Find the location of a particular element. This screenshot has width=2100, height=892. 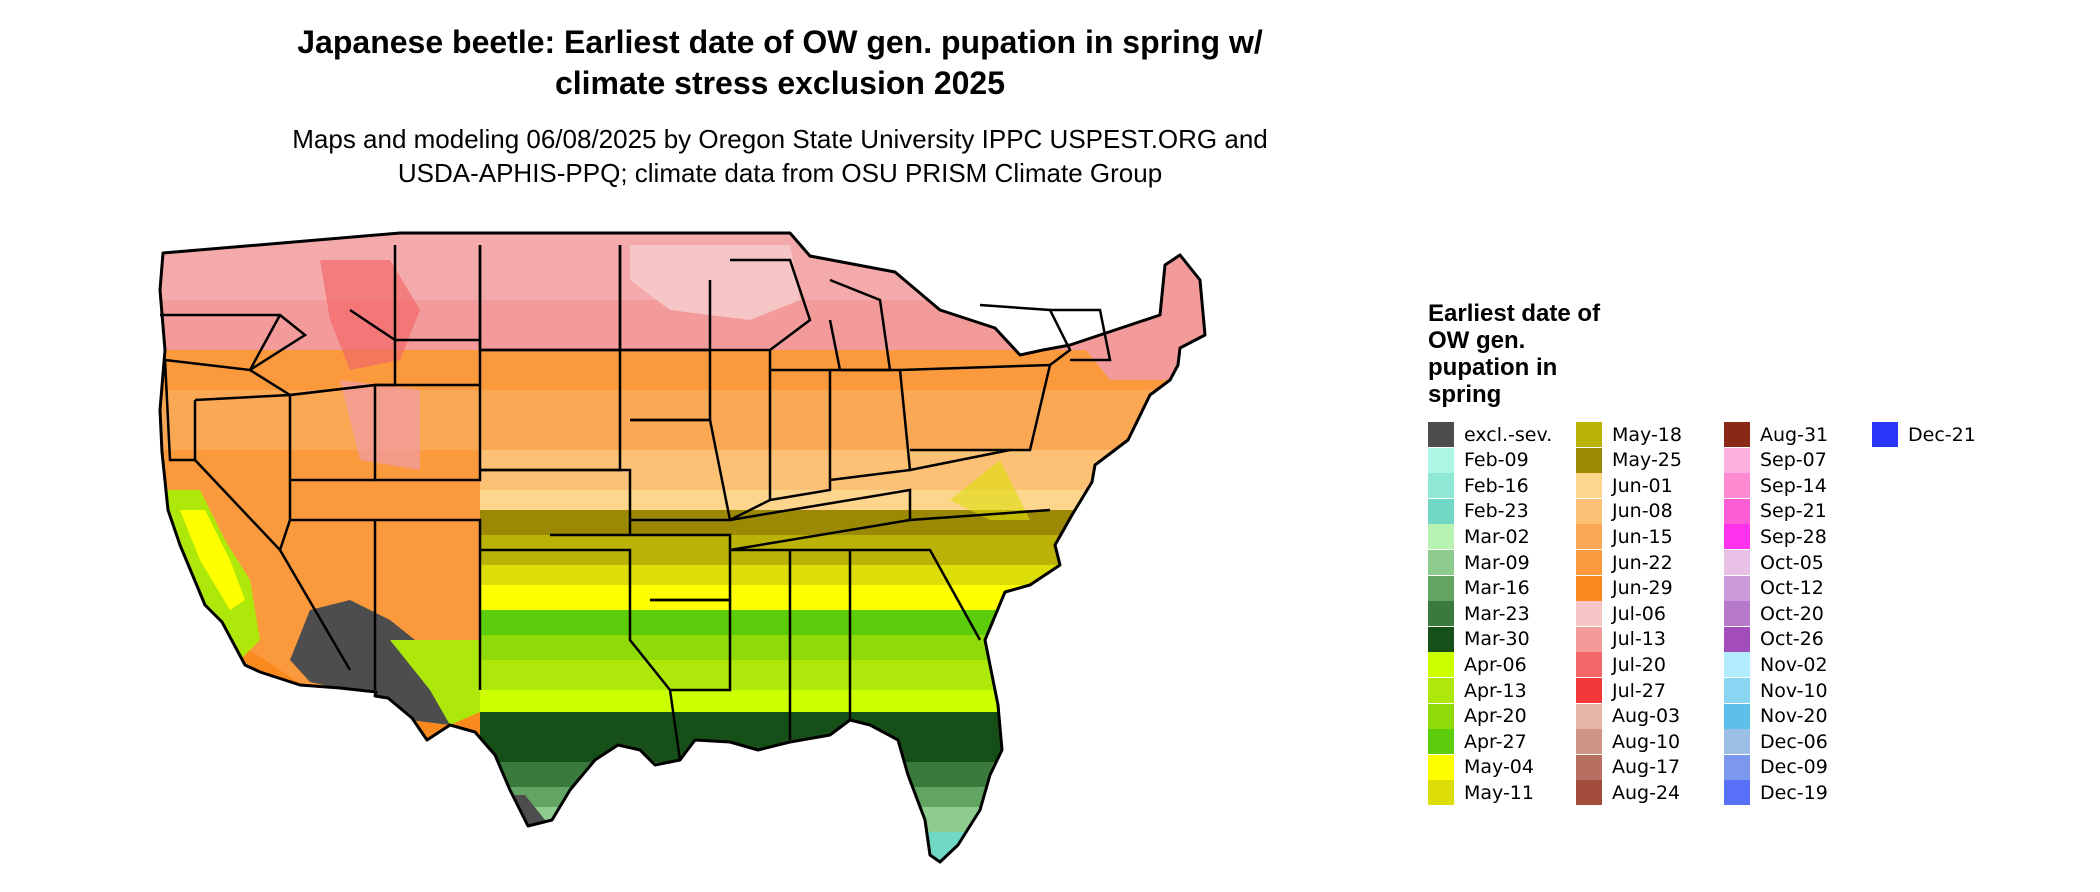

zone-virginia-may is located at coordinates (990, 490).